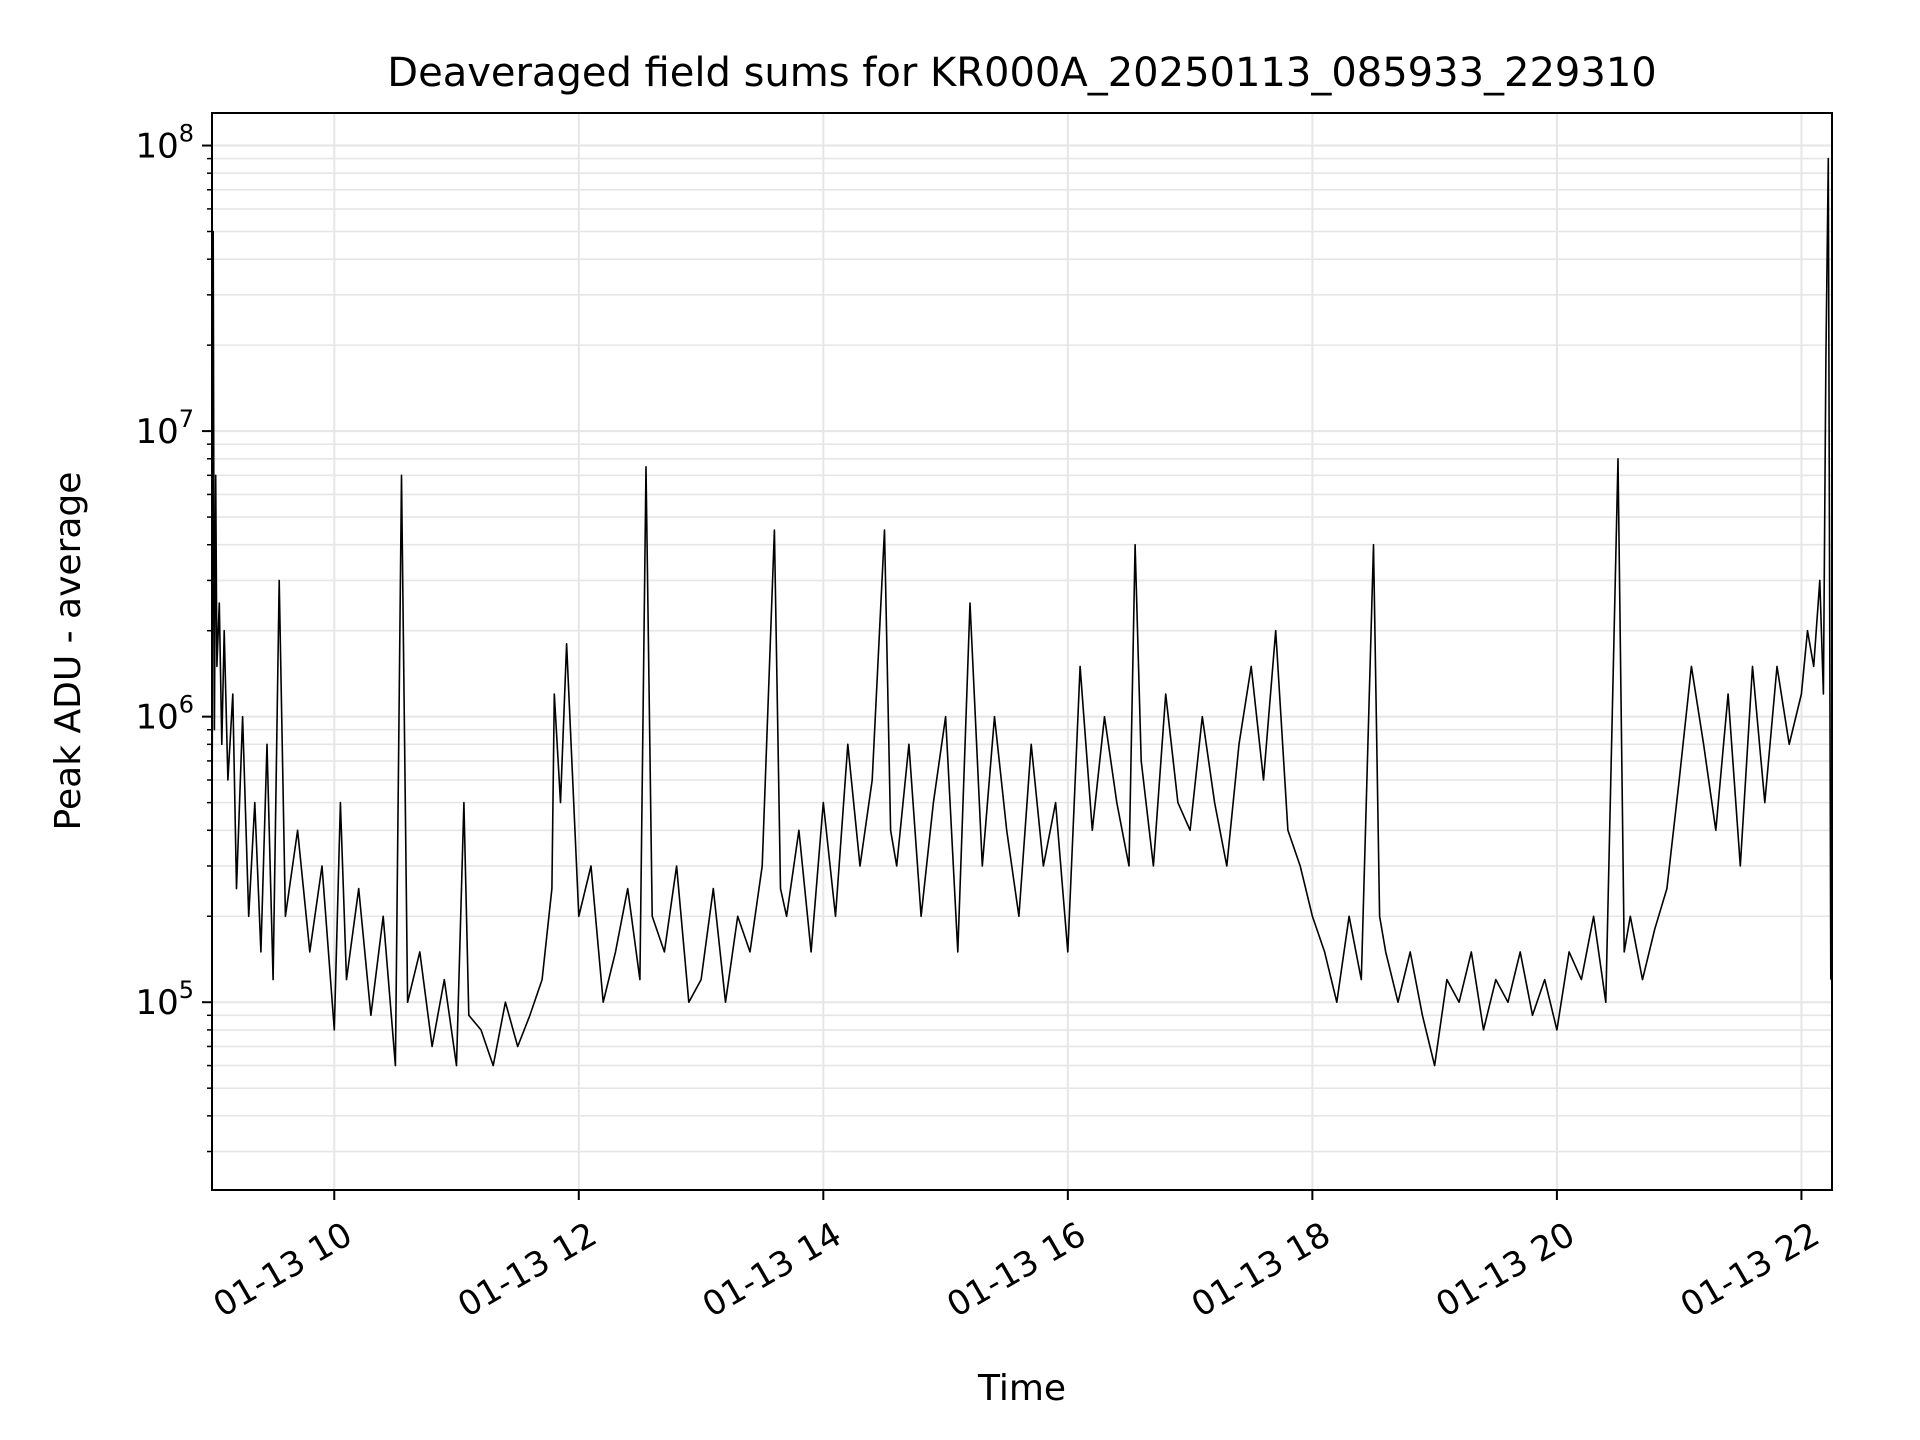 The height and width of the screenshot is (1440, 1920). What do you see at coordinates (164, 714) in the screenshot?
I see `y-tick-label: 10⁶` at bounding box center [164, 714].